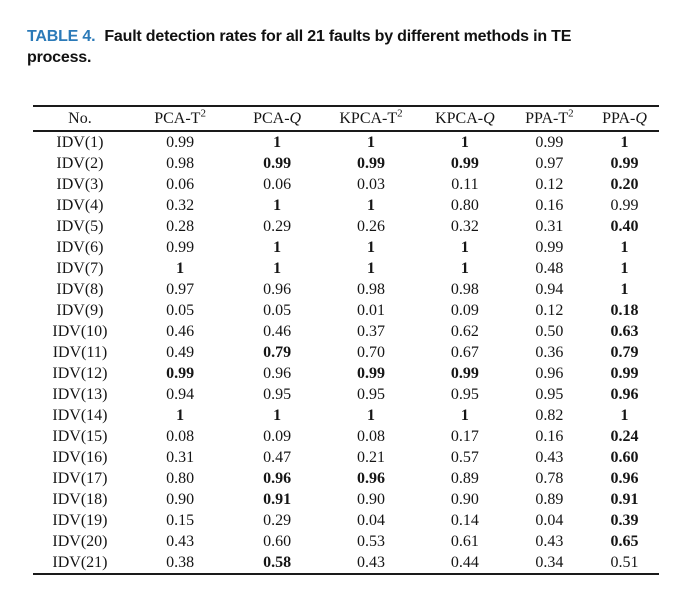 The width and height of the screenshot is (690, 600). Describe the element at coordinates (624, 562) in the screenshot. I see `table-cell: 0.51` at that location.